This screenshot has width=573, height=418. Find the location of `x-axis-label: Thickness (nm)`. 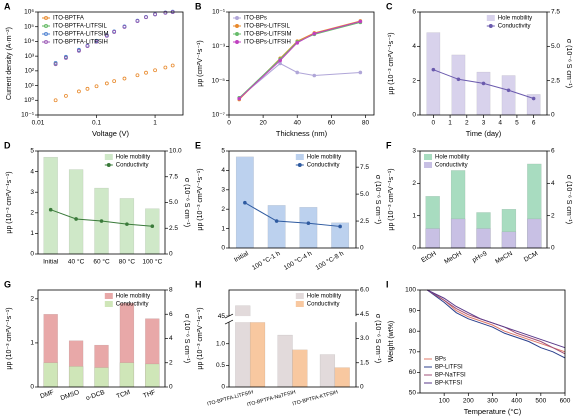

x-axis-label: Thickness (nm) is located at coordinates (302, 133).